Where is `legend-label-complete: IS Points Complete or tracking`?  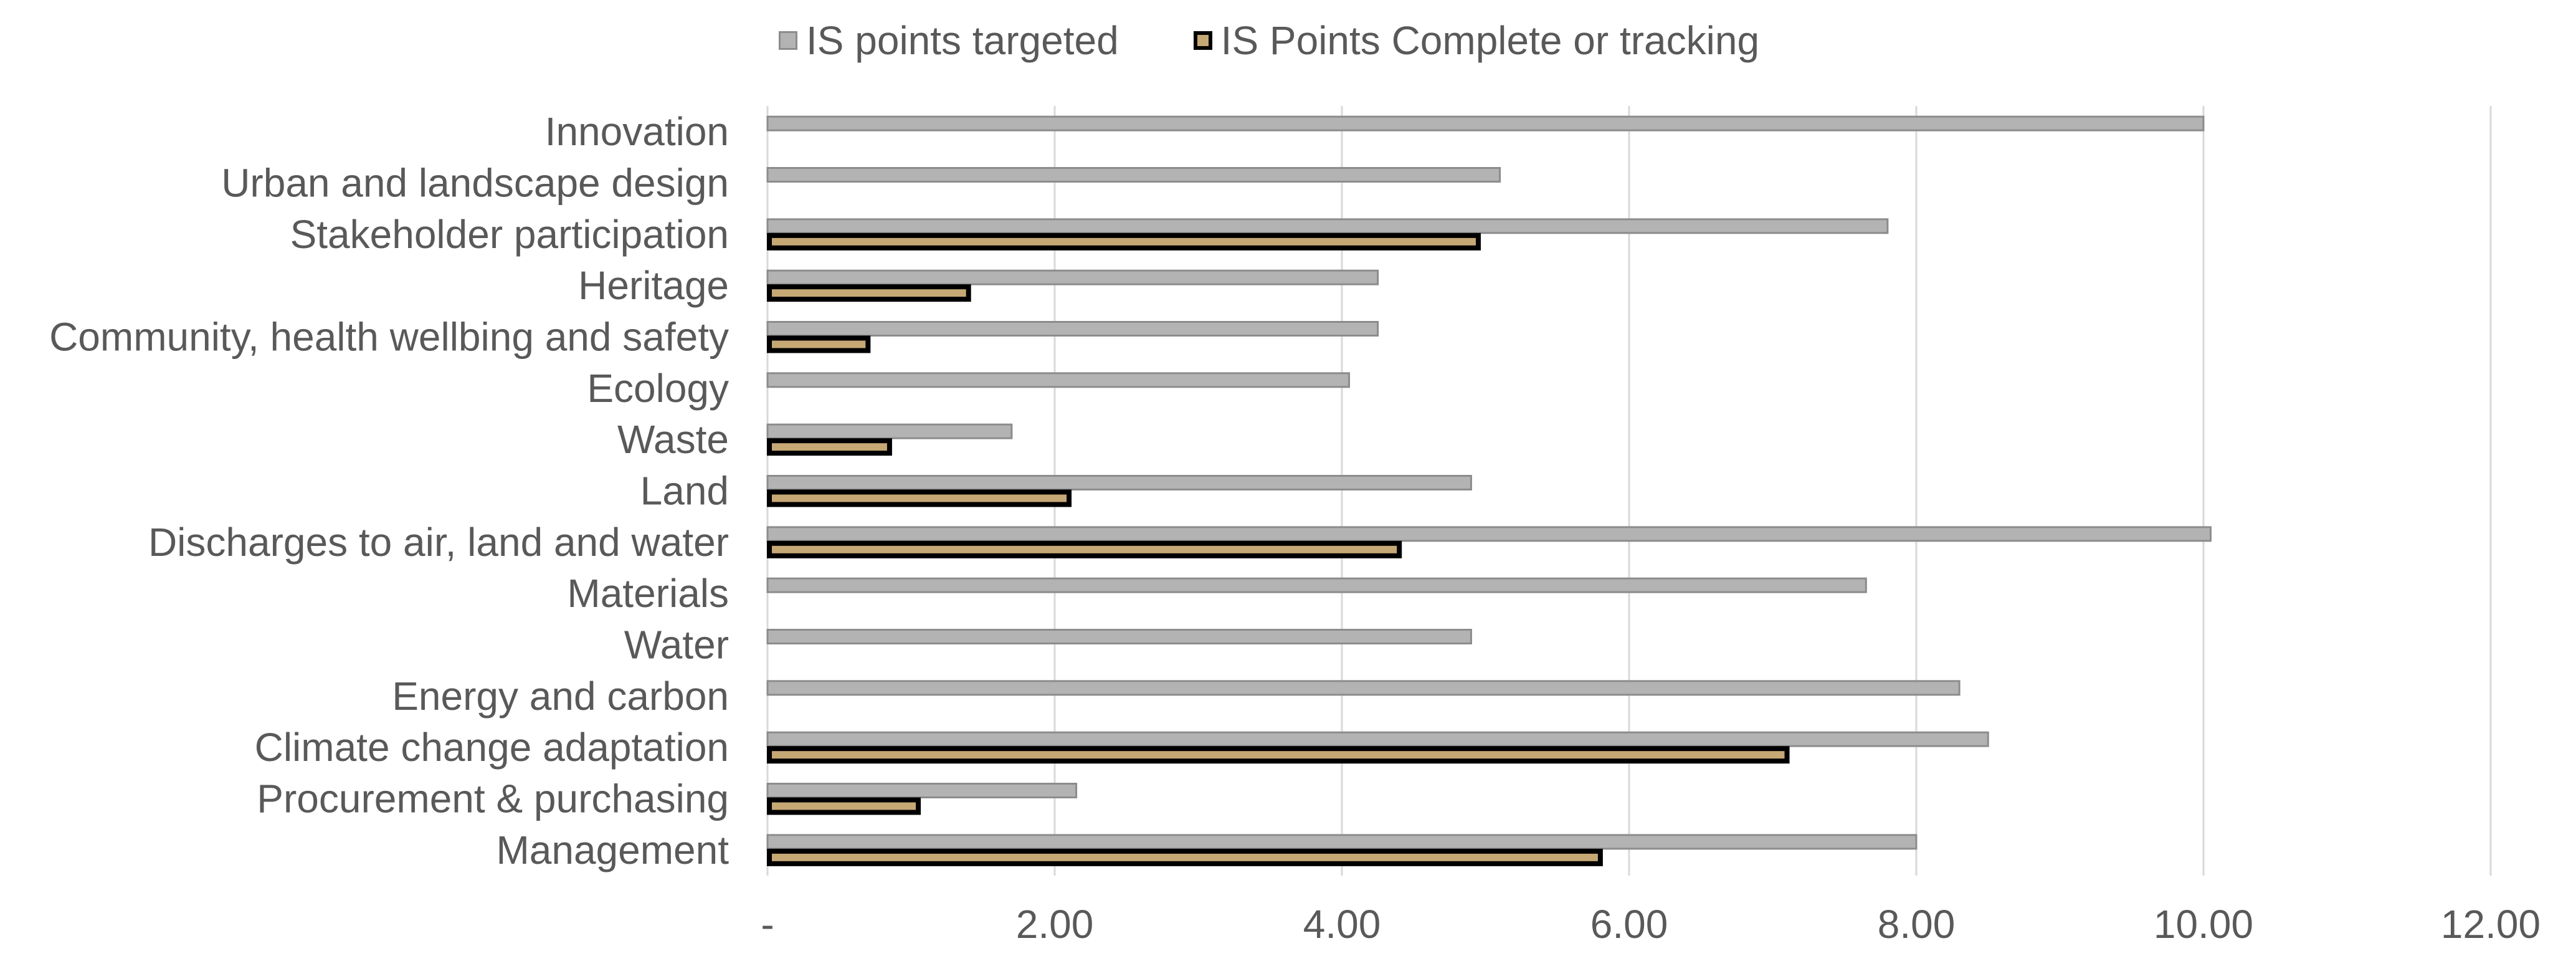 legend-label-complete: IS Points Complete or tracking is located at coordinates (1490, 40).